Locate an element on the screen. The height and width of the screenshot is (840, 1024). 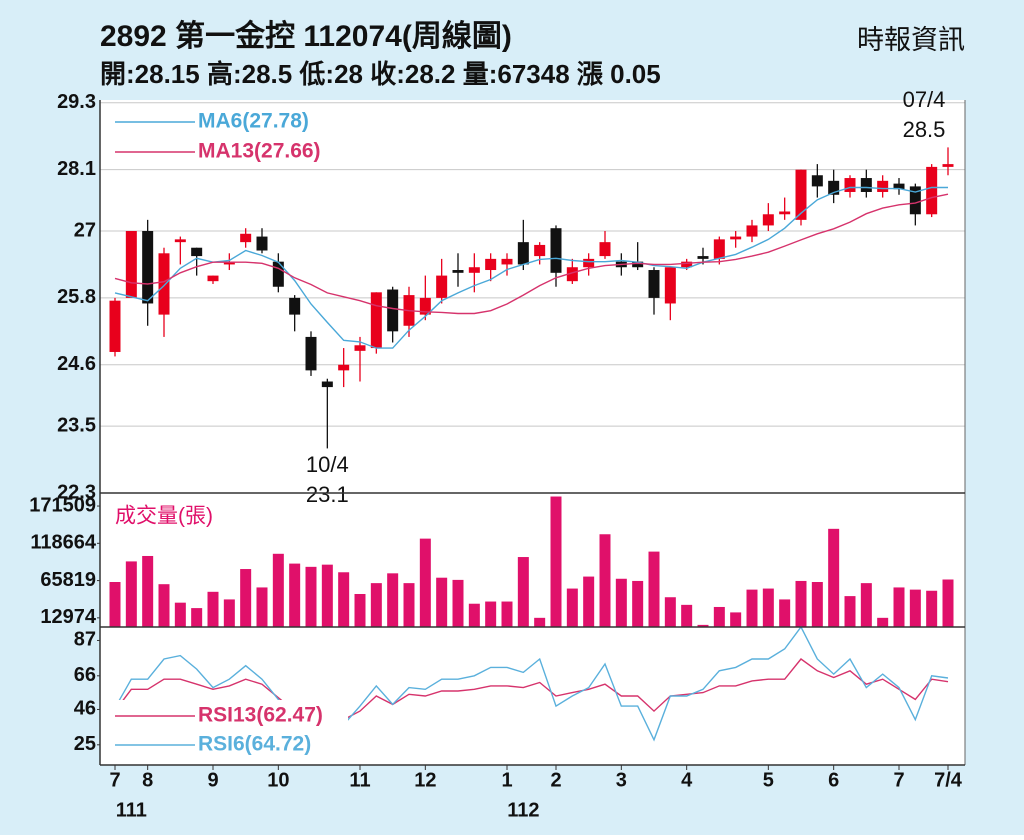
y-tick-label: 24.6 is located at coordinates (76, 364).